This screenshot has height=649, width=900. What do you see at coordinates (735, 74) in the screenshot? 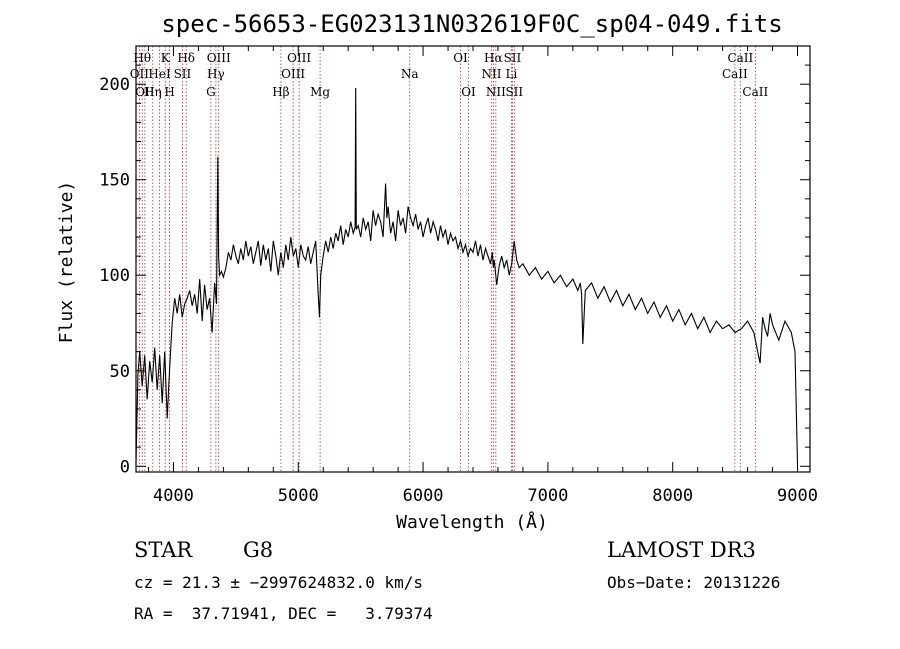
I see `marker-label-25: CaII` at bounding box center [735, 74].